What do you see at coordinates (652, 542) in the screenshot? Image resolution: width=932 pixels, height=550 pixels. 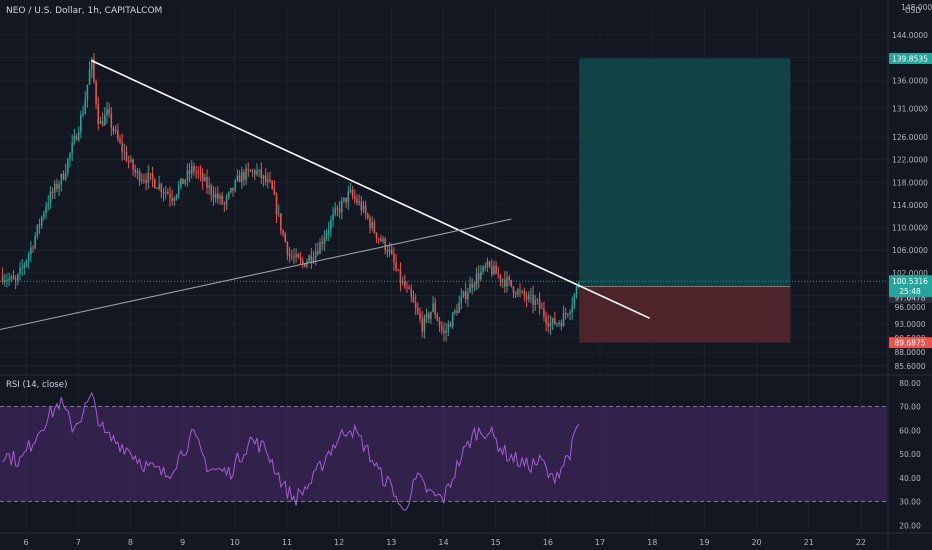 I see `time-tick-label: 18` at bounding box center [652, 542].